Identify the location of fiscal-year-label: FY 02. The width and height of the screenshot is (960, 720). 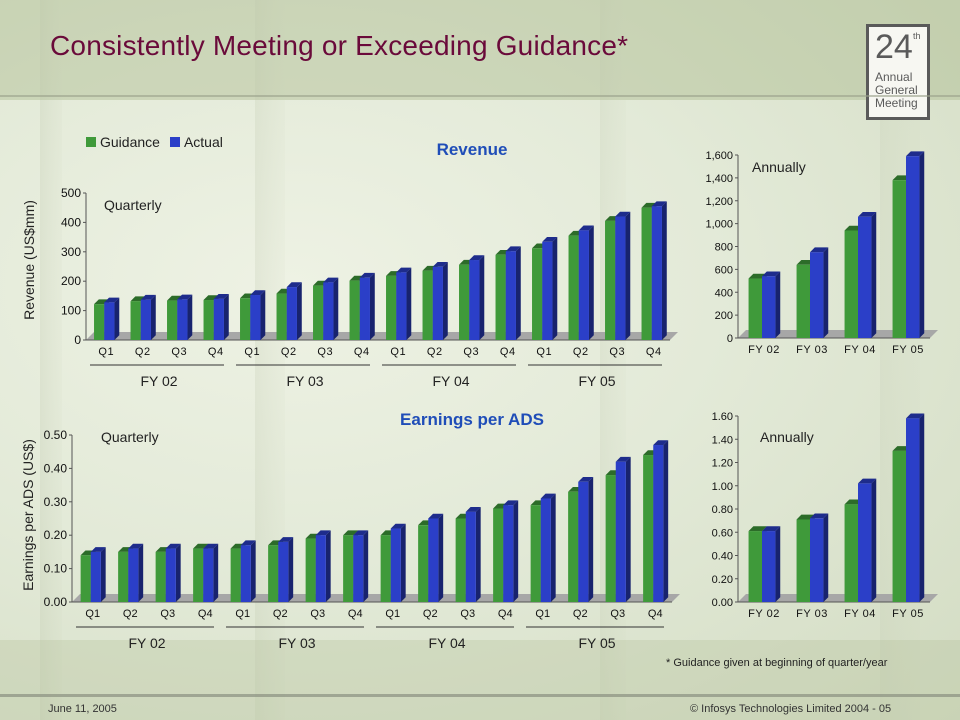
(146, 643).